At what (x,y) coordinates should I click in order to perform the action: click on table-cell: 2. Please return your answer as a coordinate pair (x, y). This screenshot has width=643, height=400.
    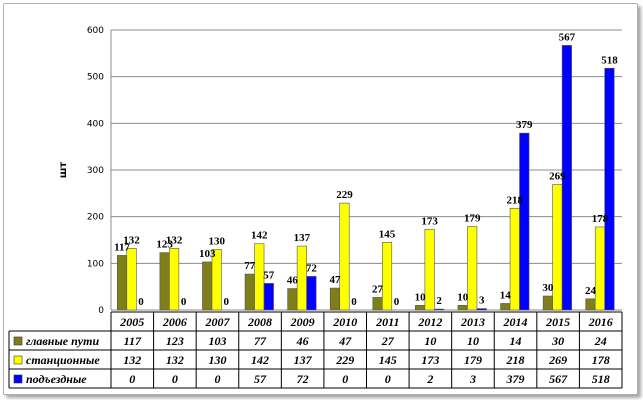
    Looking at the image, I should click on (429, 379).